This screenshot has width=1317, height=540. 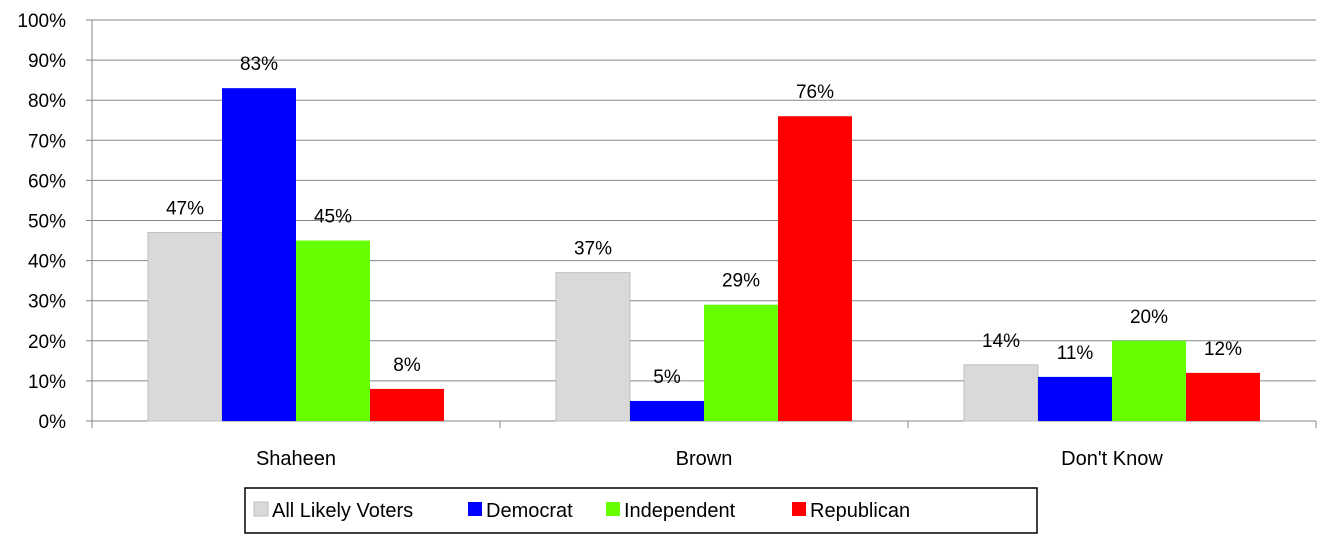 What do you see at coordinates (529, 511) in the screenshot?
I see `legend-label: Democrat` at bounding box center [529, 511].